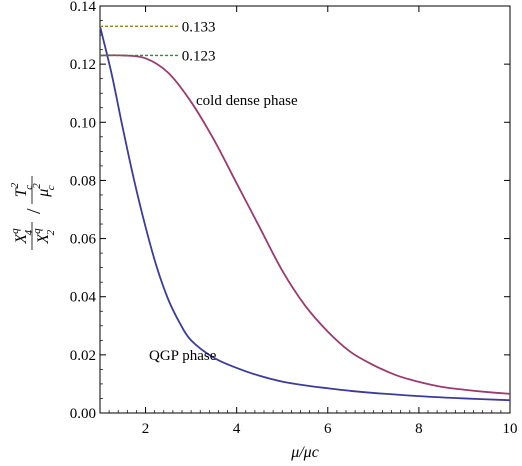 The width and height of the screenshot is (522, 466). Describe the element at coordinates (237, 429) in the screenshot. I see `x-tick-label: 4` at that location.